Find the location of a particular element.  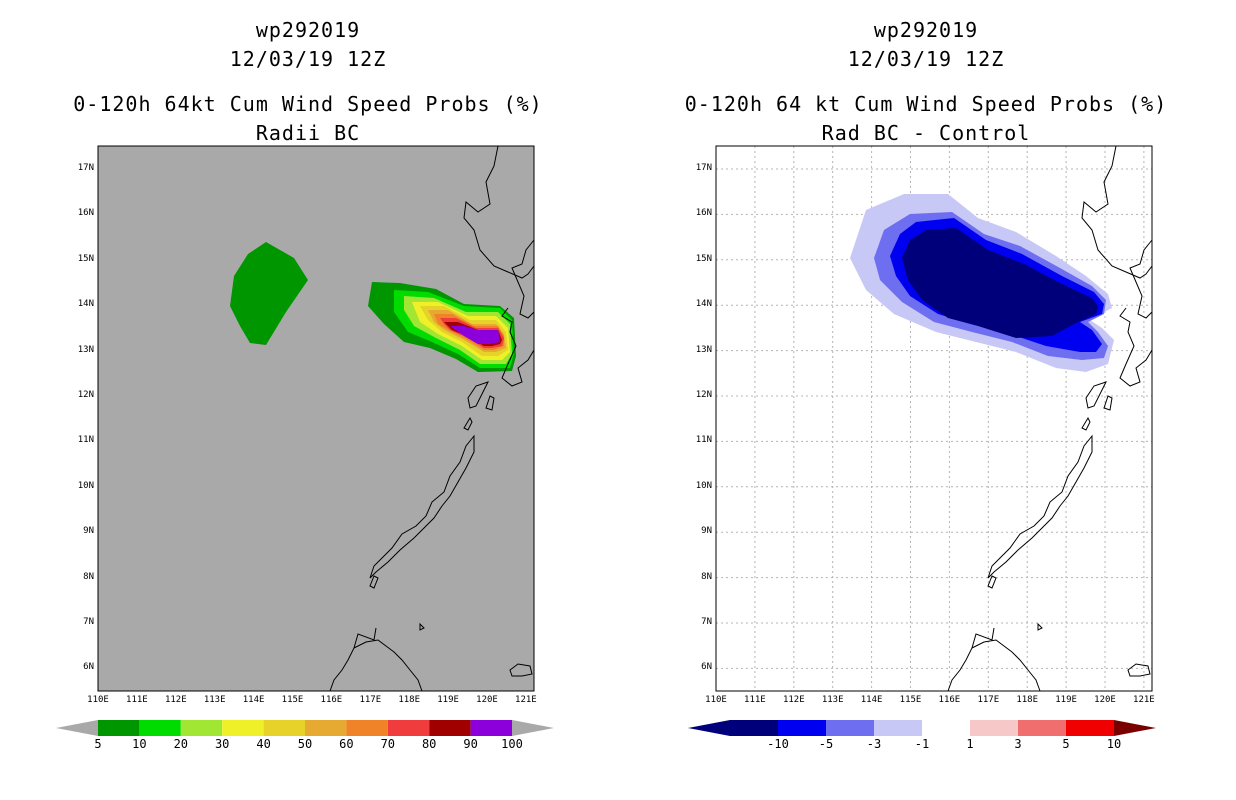

right-lon-label: 110E is located at coordinates (716, 700).